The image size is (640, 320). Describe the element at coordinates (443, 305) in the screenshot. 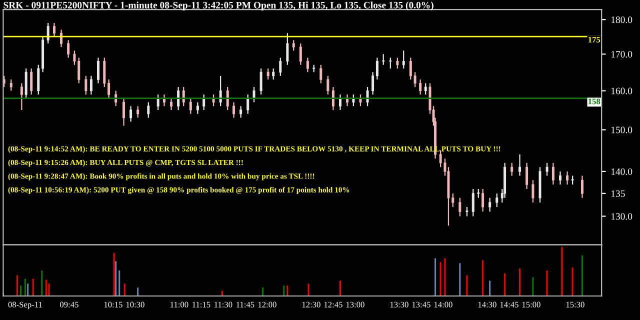

I see `x-tick-label: 14:00` at that location.